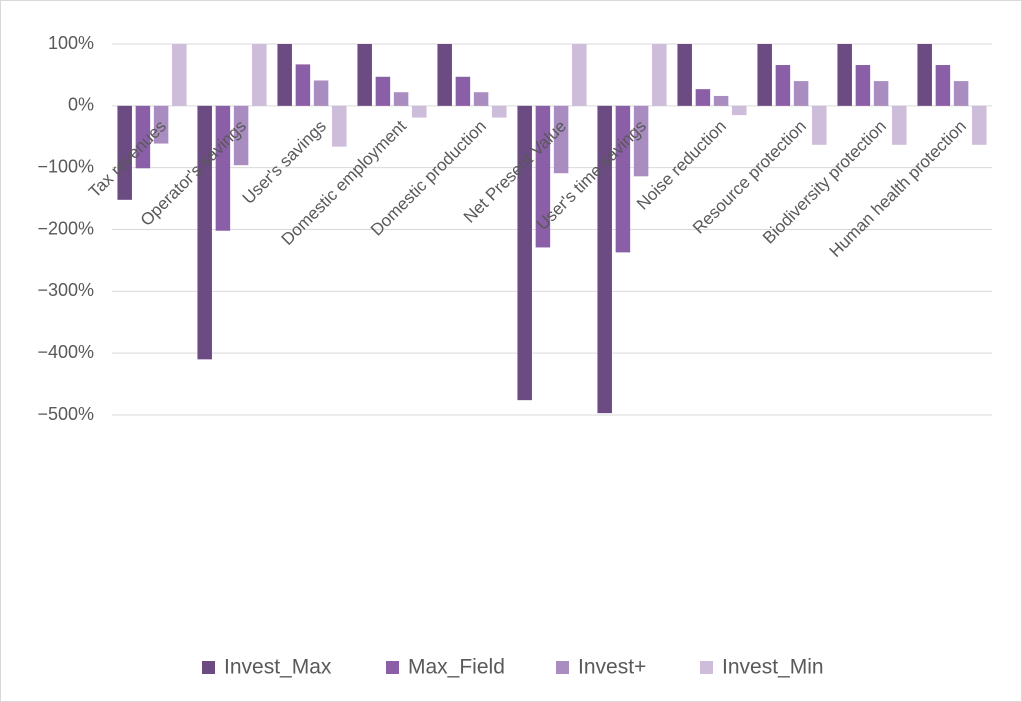  Describe the element at coordinates (612, 667) in the screenshot. I see `legend-label: Invest+` at that location.